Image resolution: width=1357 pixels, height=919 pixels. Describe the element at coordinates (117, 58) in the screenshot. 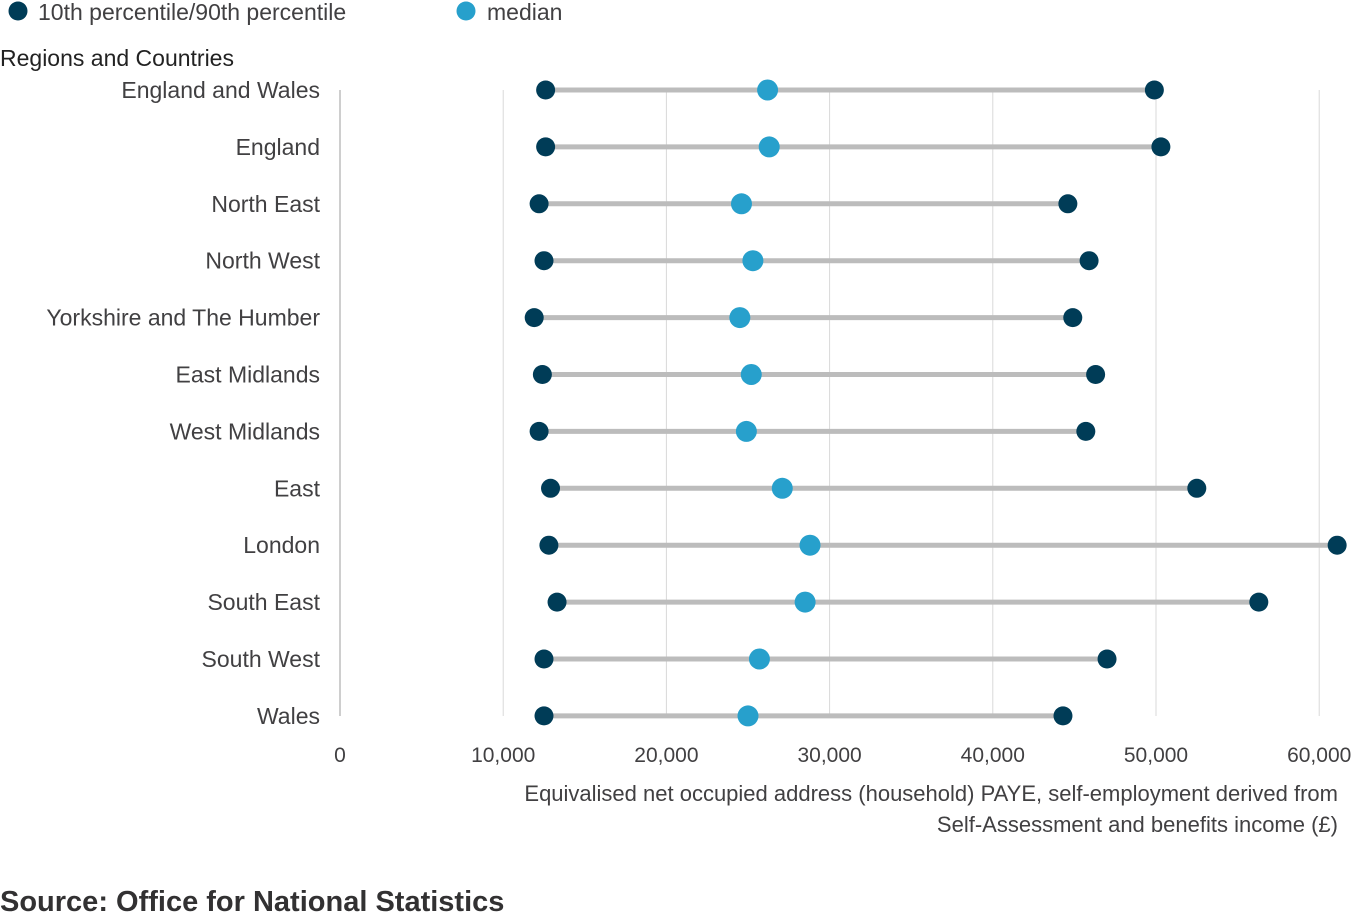

I see `y-axis-title: Regions and Countries` at that location.